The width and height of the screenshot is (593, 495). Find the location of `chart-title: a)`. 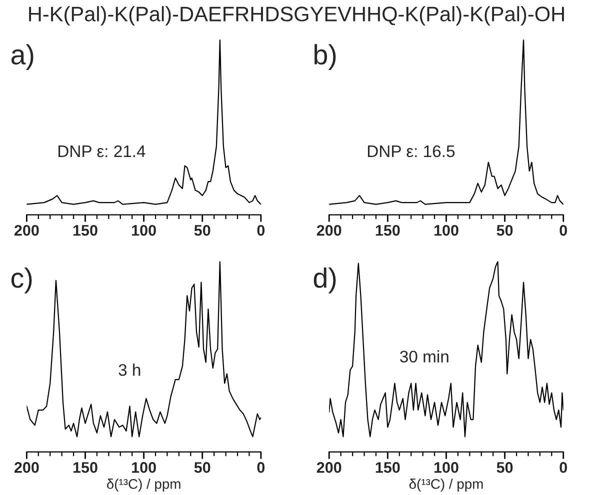

chart-title: a) is located at coordinates (22, 57).